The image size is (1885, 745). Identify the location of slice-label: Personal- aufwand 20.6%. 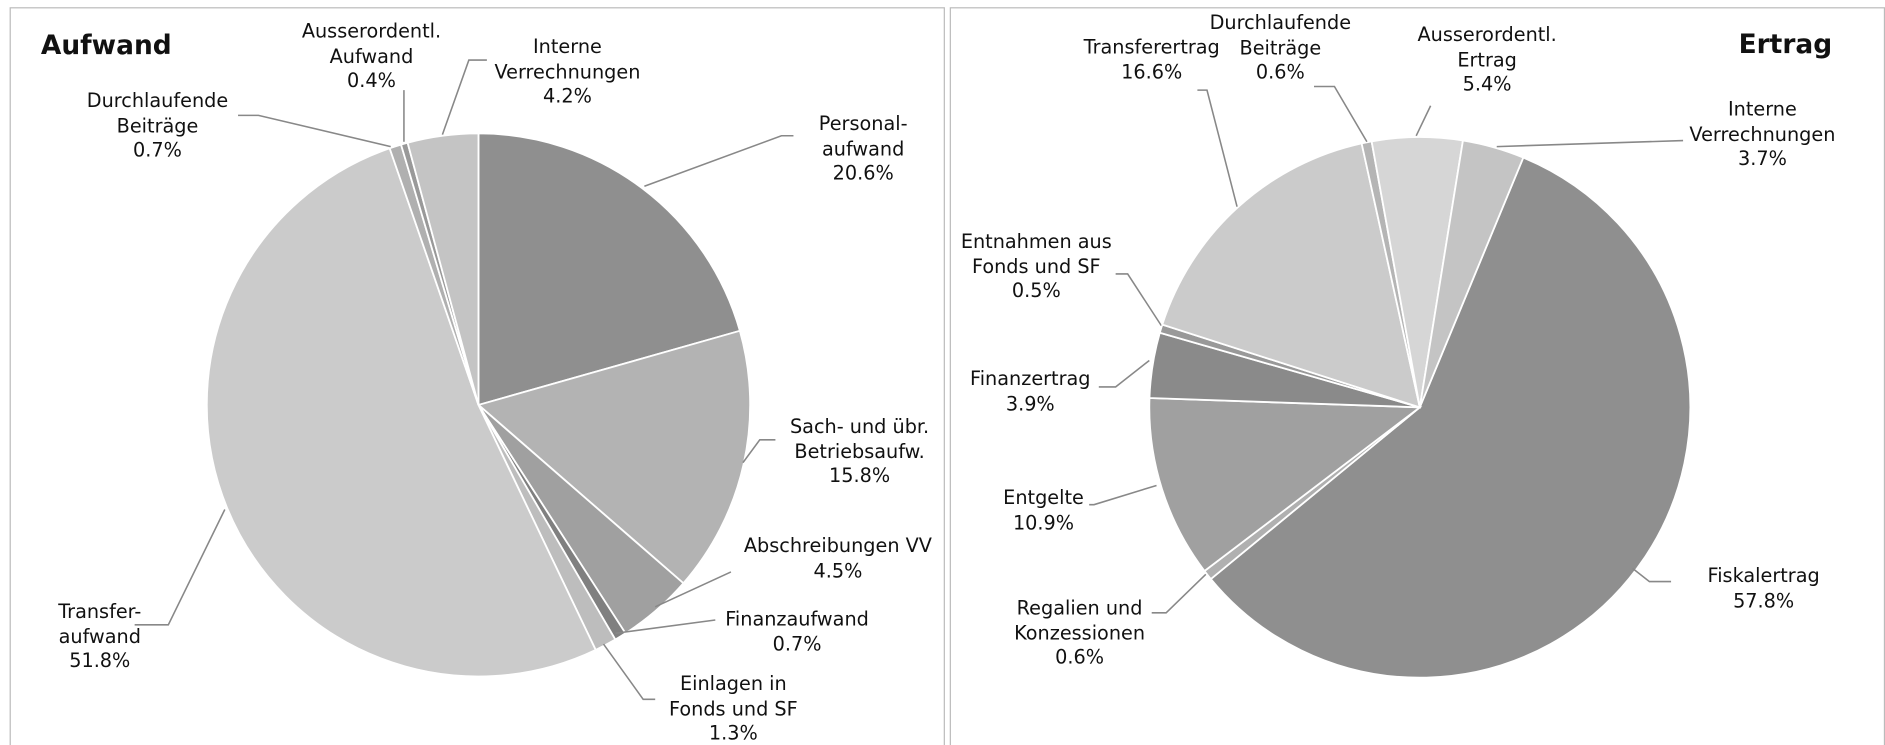
(863, 149).